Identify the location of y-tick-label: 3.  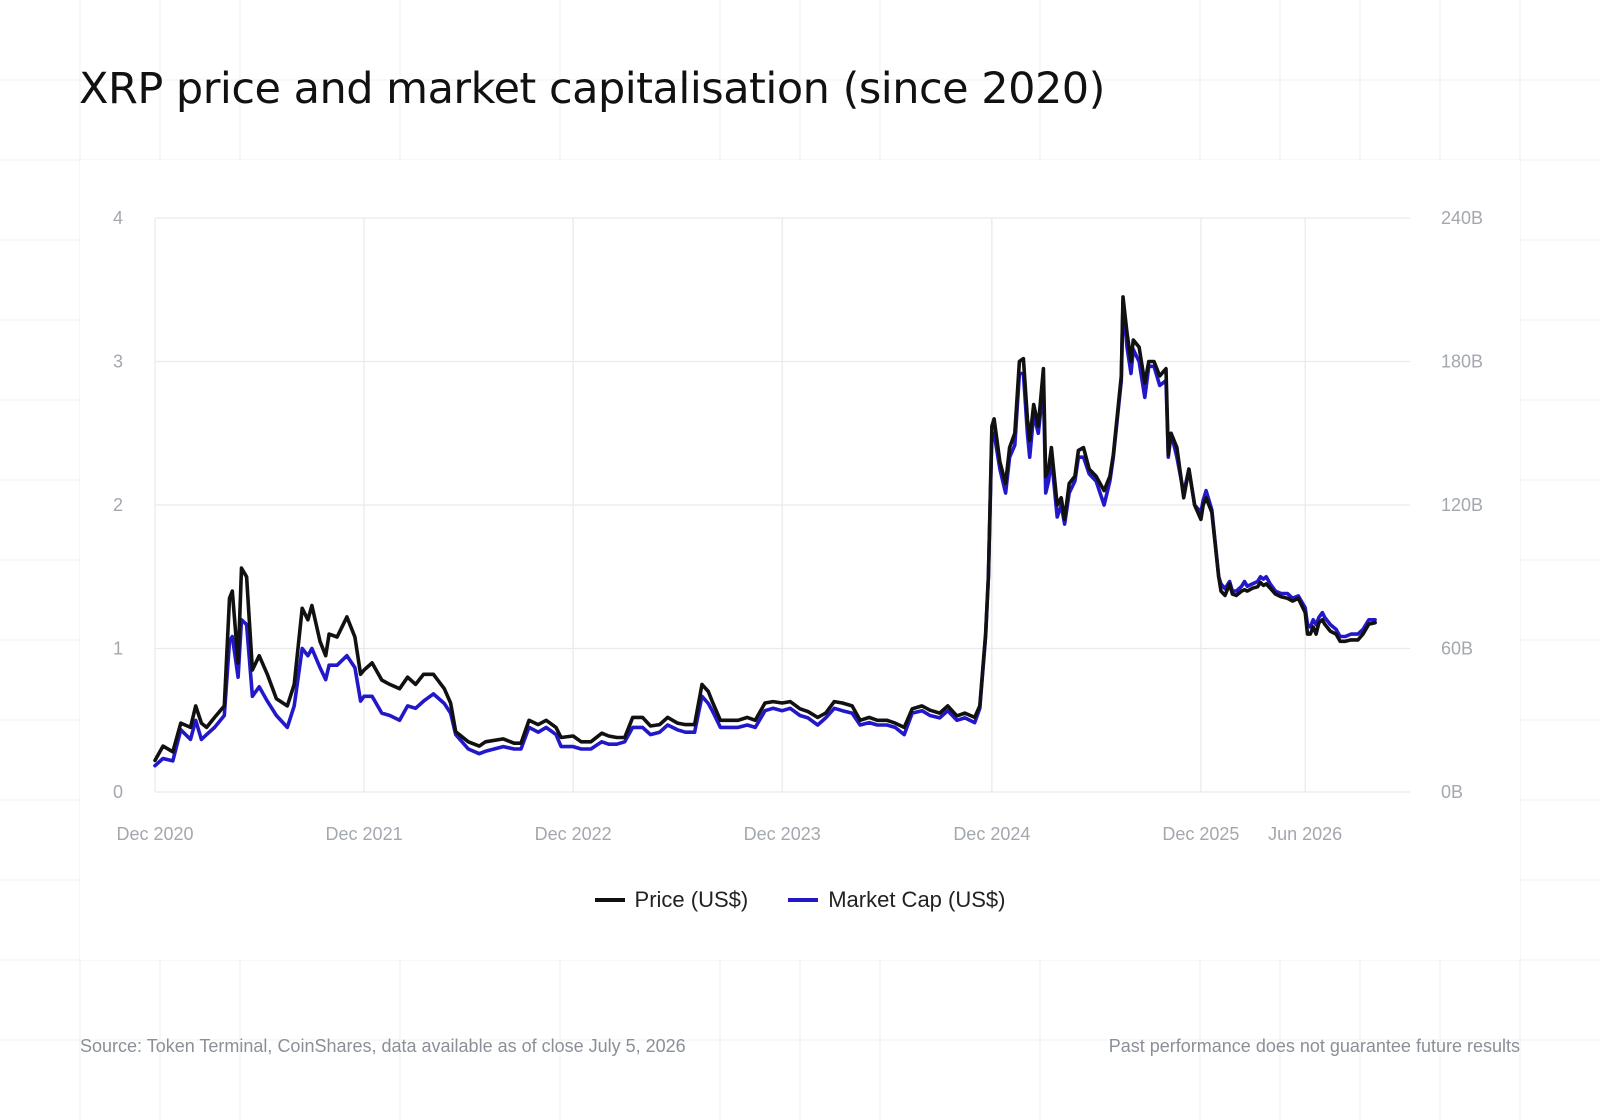
(118, 362).